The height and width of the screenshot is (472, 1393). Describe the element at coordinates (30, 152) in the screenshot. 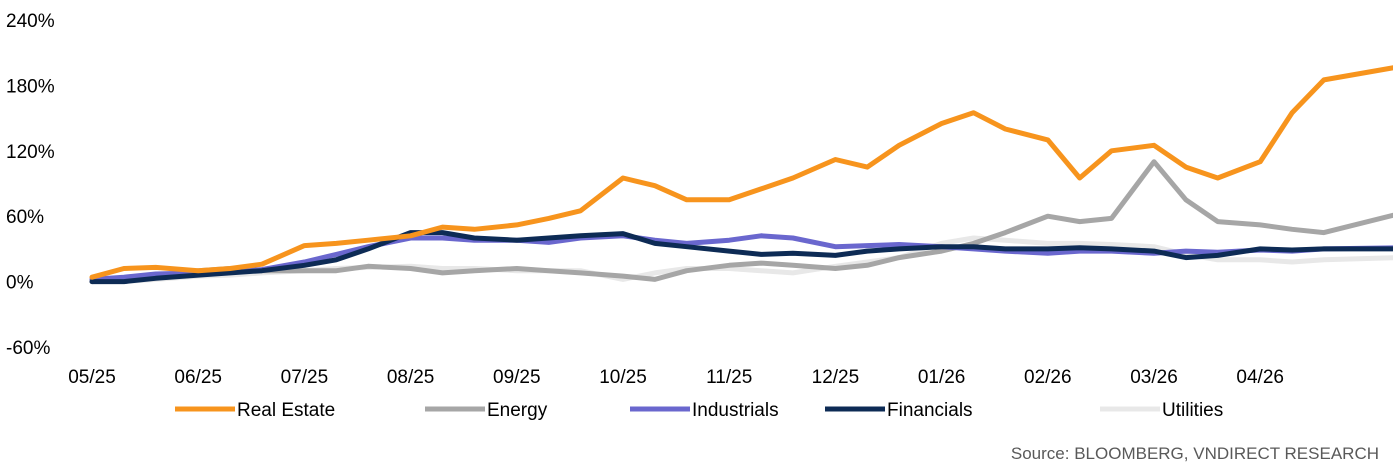

I see `y-tick-label: 120%` at that location.